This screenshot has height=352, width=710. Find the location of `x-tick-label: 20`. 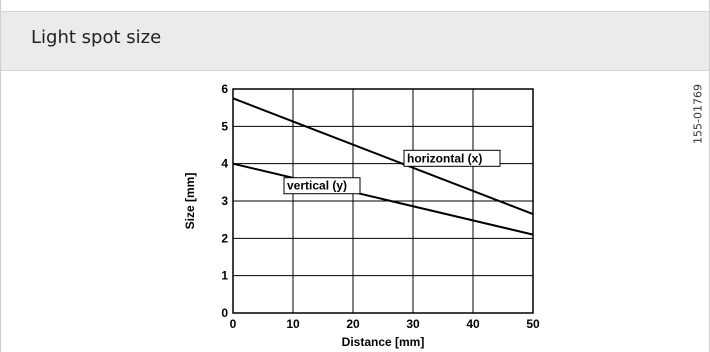

x-tick-label: 20 is located at coordinates (353, 324).